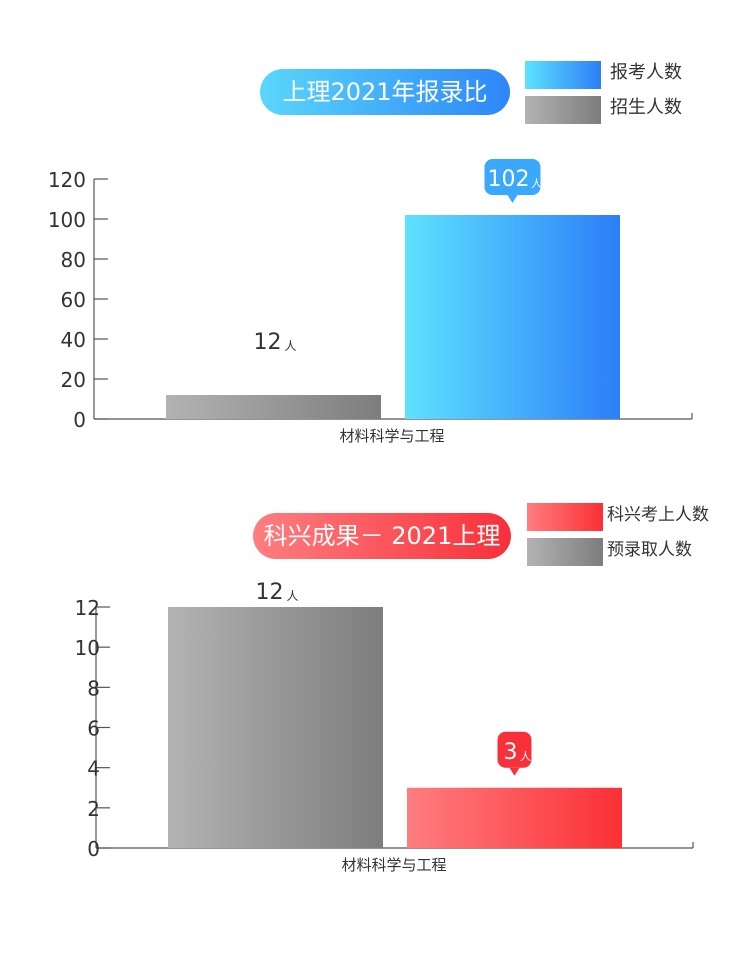  What do you see at coordinates (93, 729) in the screenshot?
I see `y-tick-label: 6` at bounding box center [93, 729].